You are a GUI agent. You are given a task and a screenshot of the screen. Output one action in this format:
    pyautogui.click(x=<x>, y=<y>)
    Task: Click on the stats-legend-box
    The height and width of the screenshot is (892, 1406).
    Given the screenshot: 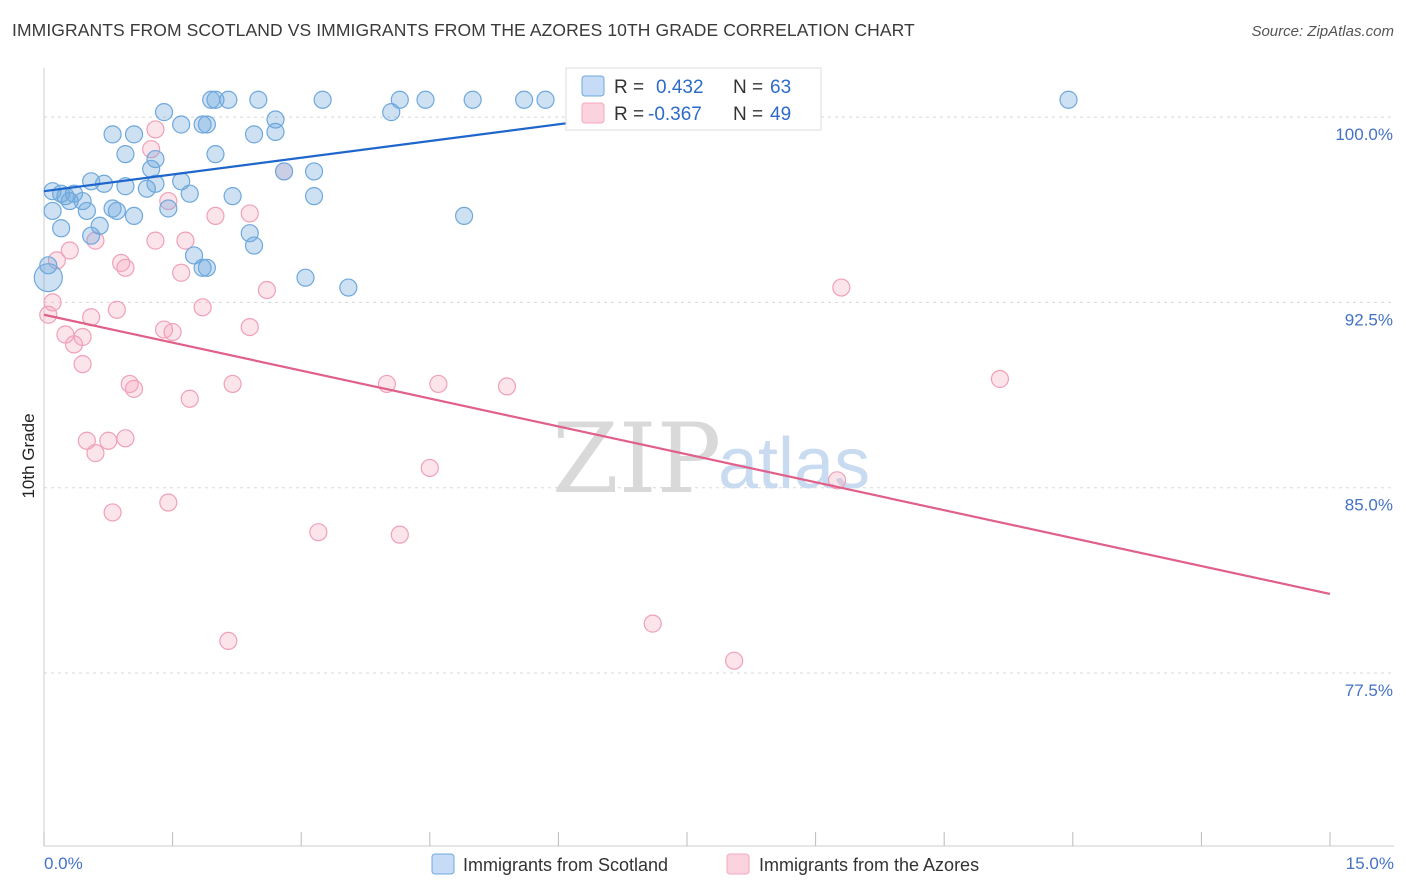 What is the action you would take?
    pyautogui.click(x=693, y=99)
    